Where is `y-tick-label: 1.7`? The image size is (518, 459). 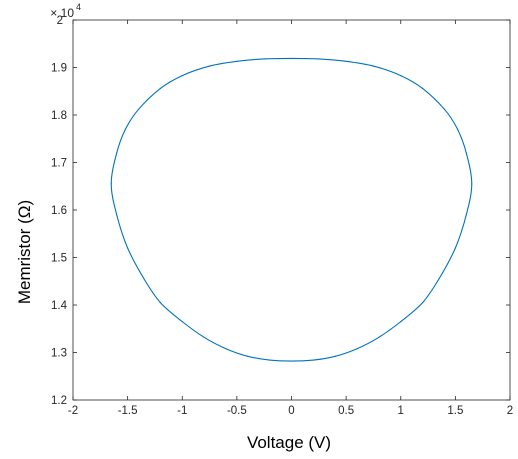 y-tick-label: 1.7 is located at coordinates (59, 164).